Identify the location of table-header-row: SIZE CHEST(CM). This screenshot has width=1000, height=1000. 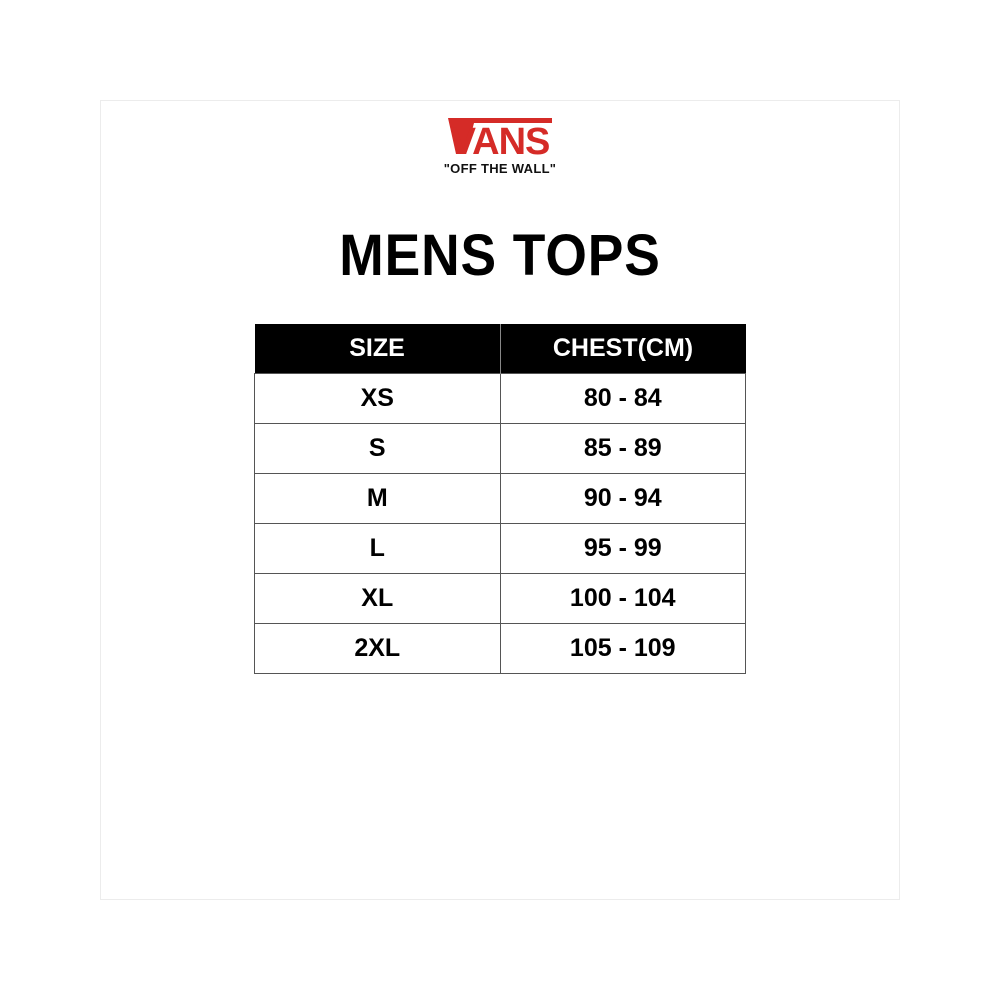
(500, 349).